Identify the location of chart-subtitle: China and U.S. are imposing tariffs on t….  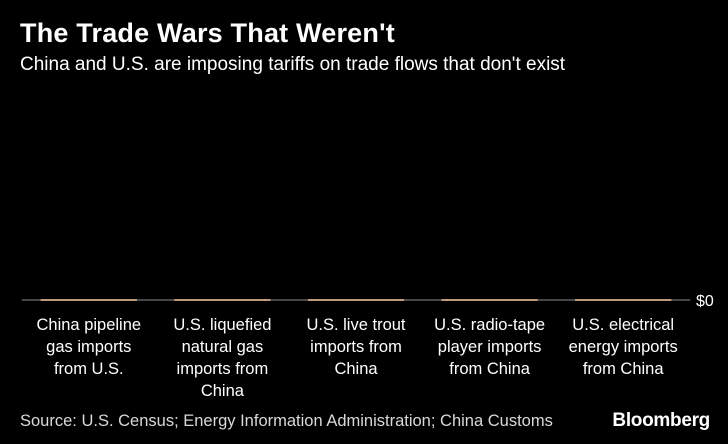
(293, 64).